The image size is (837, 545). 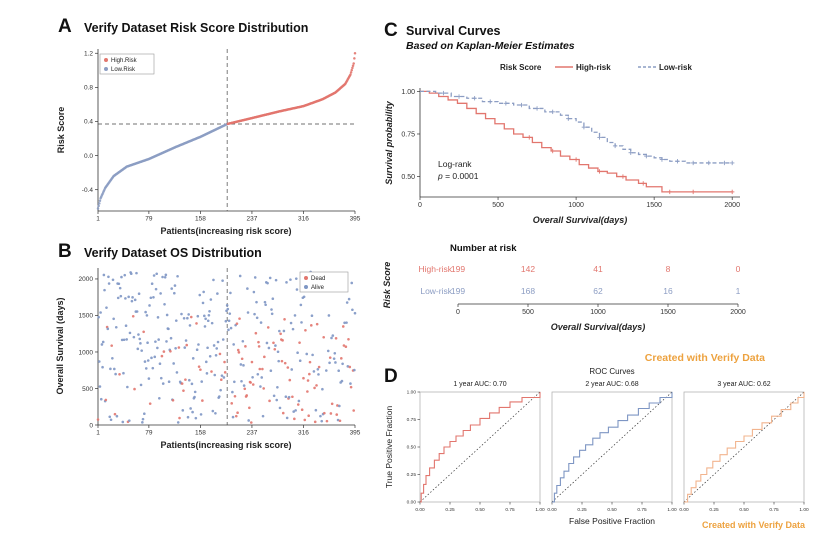 I want to click on svg-text: Dead, so click(x=318, y=279).